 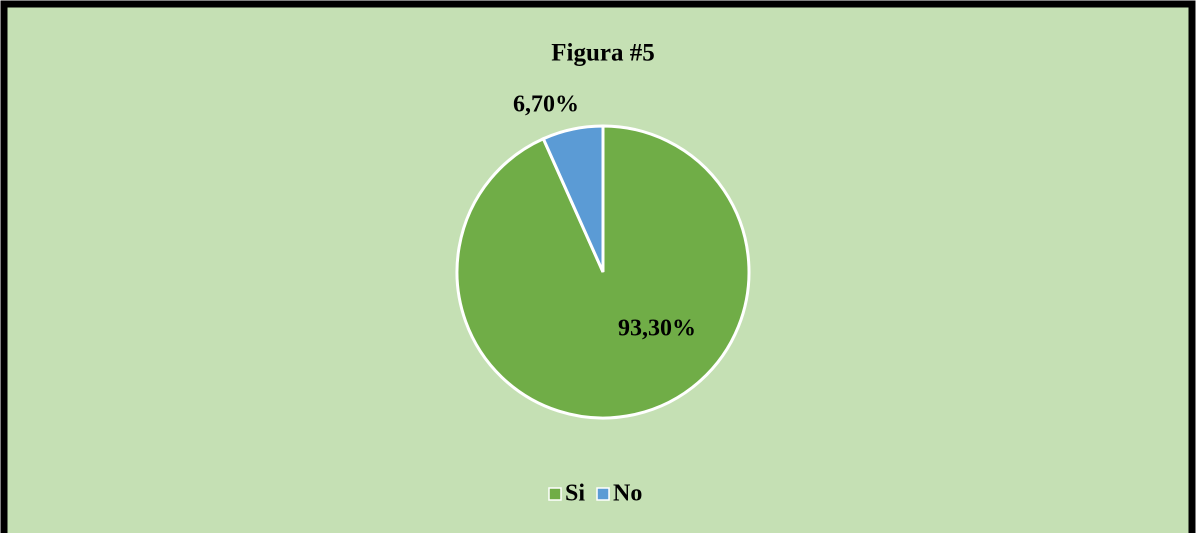 What do you see at coordinates (627, 494) in the screenshot?
I see `legend-label: No` at bounding box center [627, 494].